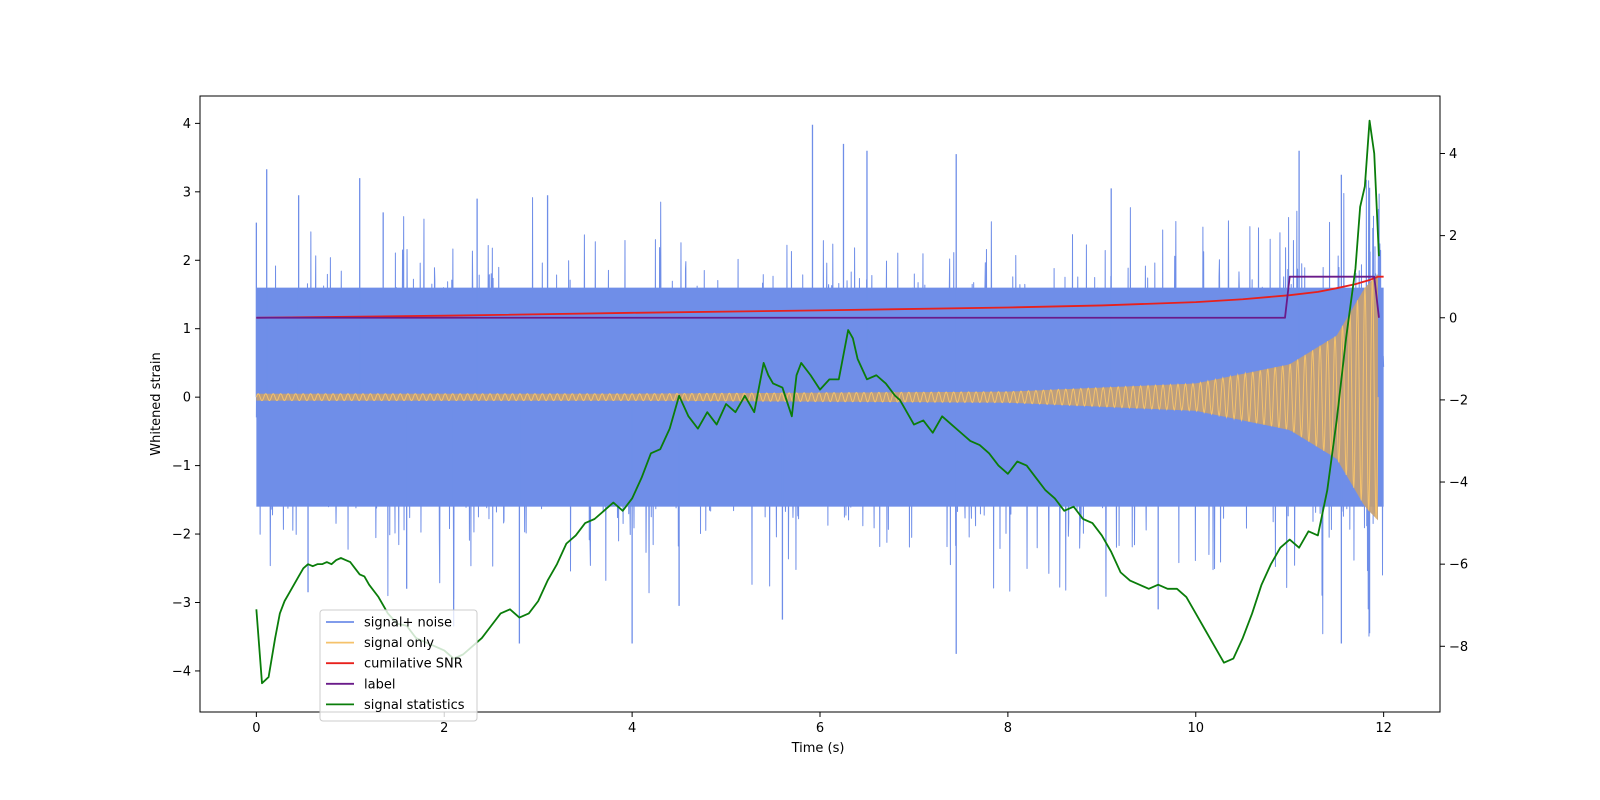 This screenshot has height=800, width=1600. I want to click on cumulative-snr-line, so click(820, 297).